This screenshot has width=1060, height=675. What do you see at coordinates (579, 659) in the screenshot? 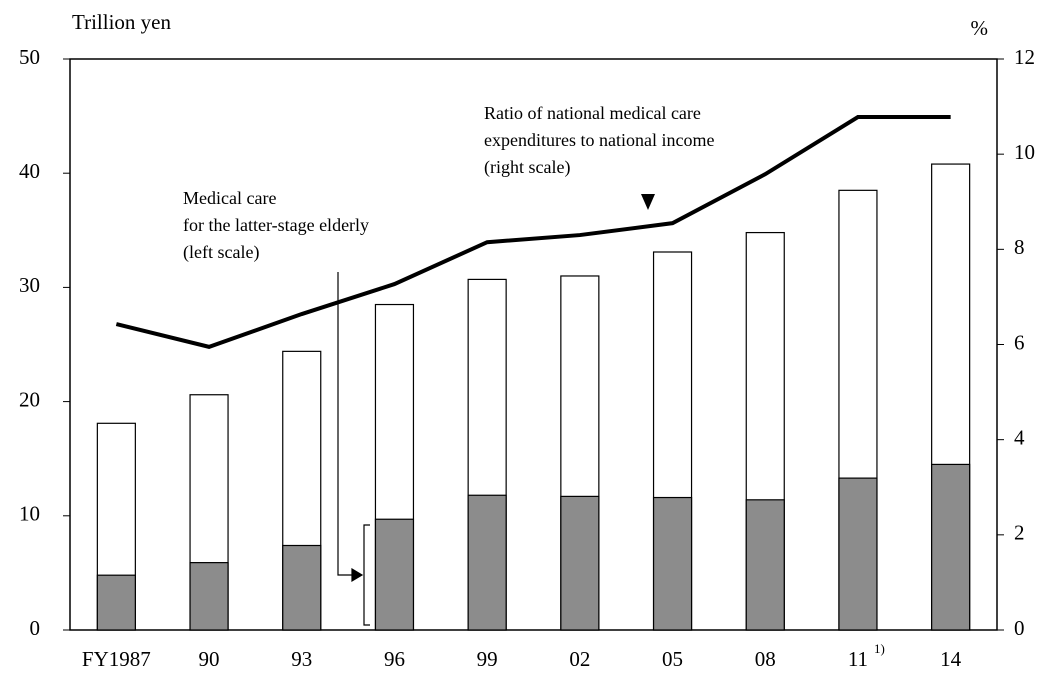
I see `x-tick-label: 02` at bounding box center [579, 659].